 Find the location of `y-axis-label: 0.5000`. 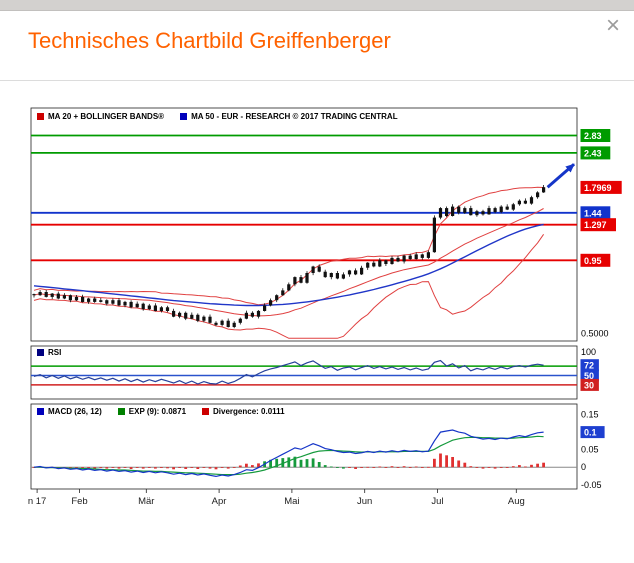

y-axis-label: 0.5000 is located at coordinates (595, 334).